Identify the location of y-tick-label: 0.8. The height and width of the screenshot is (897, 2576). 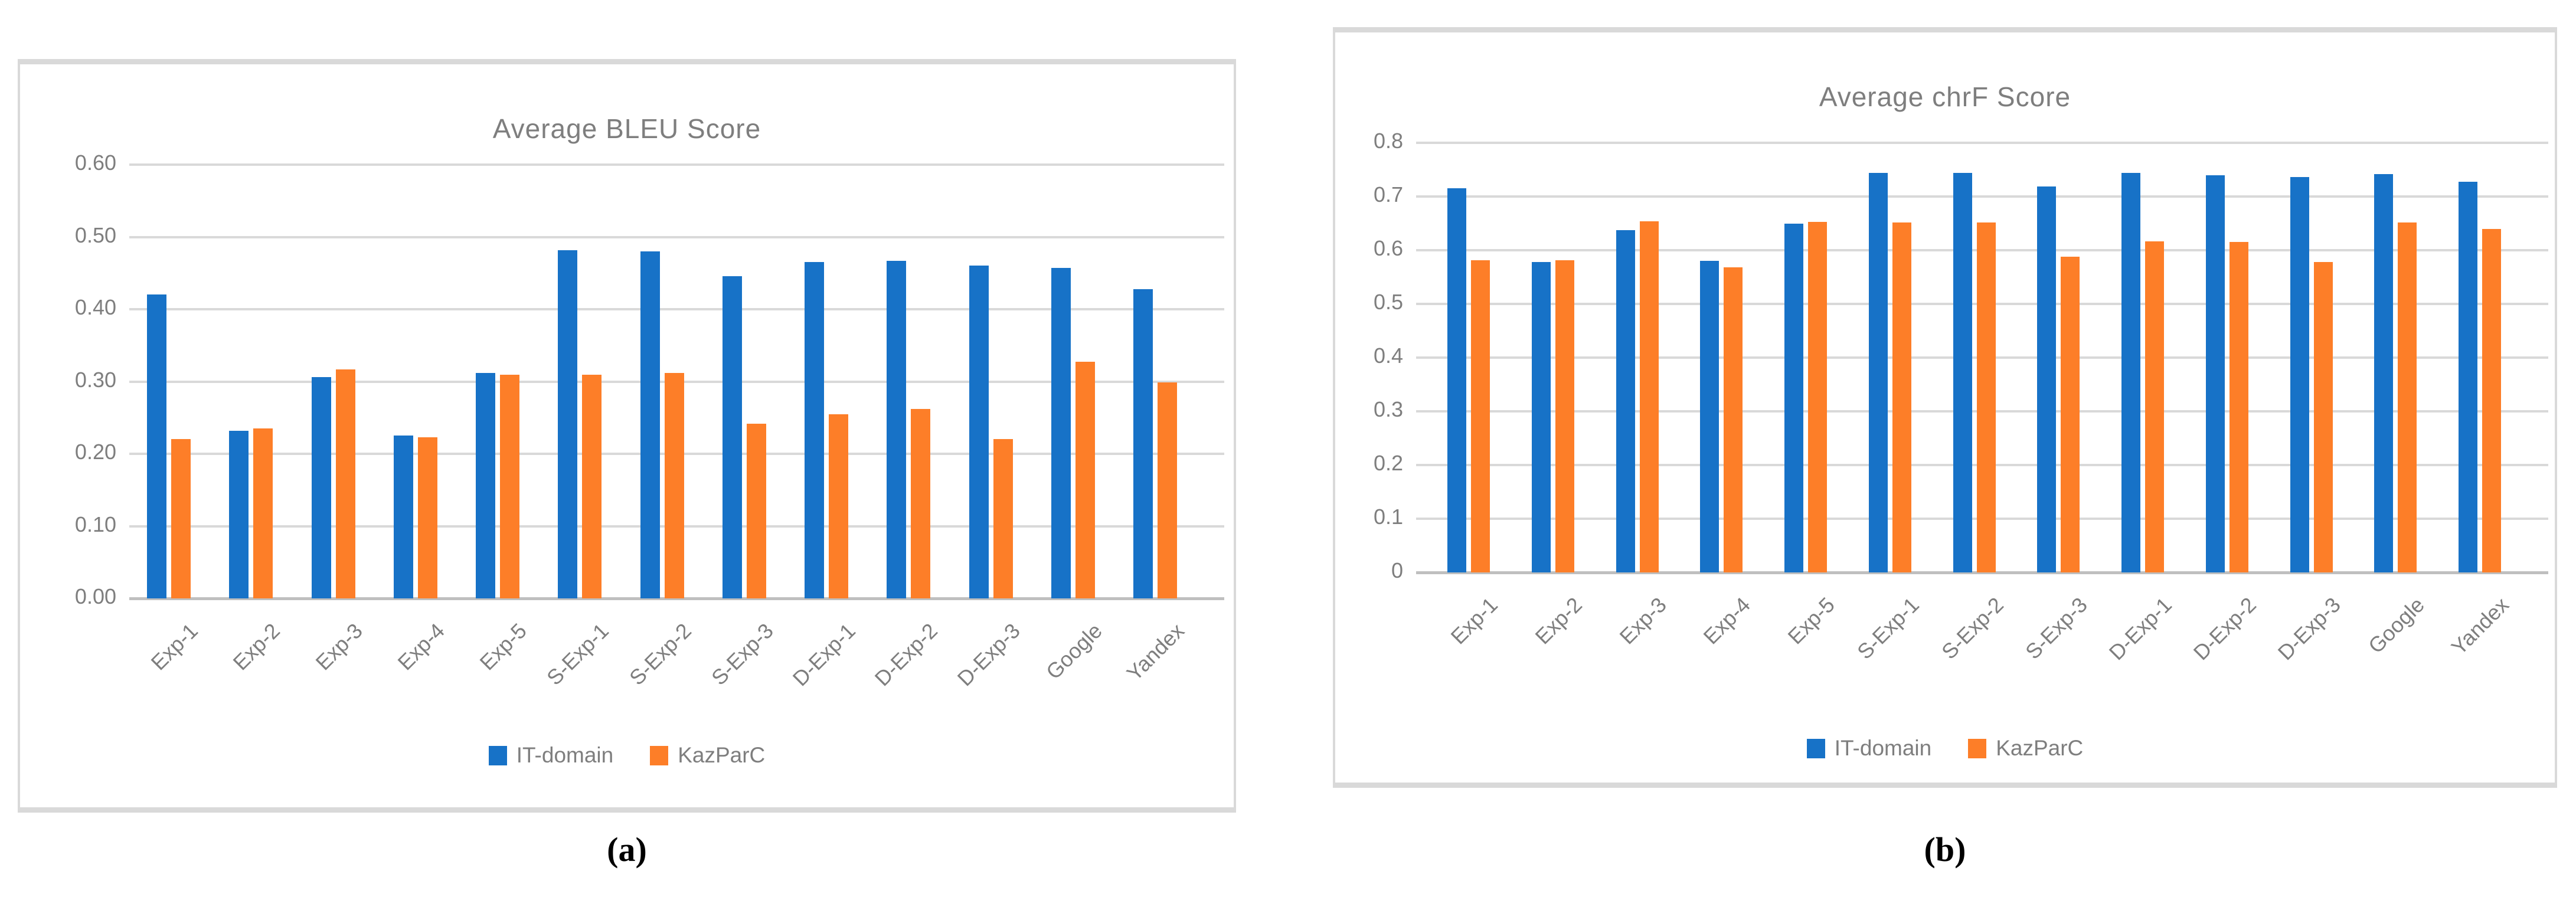
(1388, 141).